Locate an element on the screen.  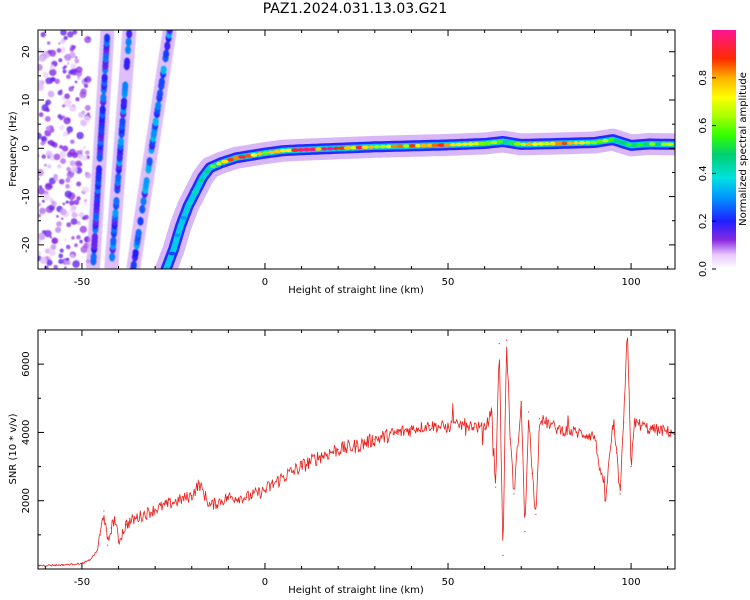
colorbar-tick-label: 0.0 is located at coordinates (703, 269).